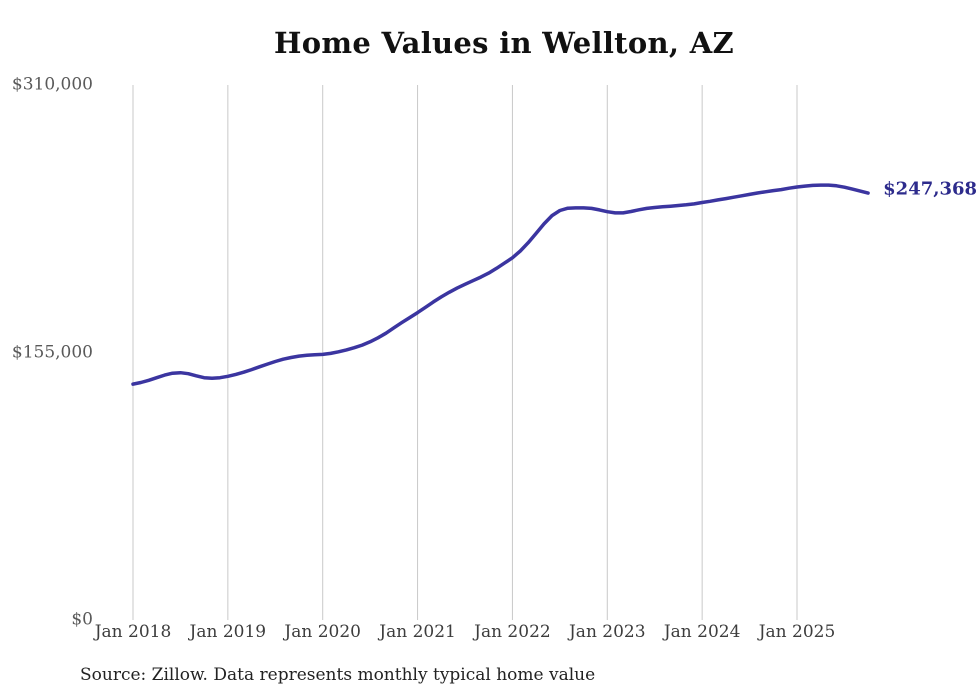 This screenshot has height=699, width=980. I want to click on y-axis-tick-label: $155,000, so click(52, 352).